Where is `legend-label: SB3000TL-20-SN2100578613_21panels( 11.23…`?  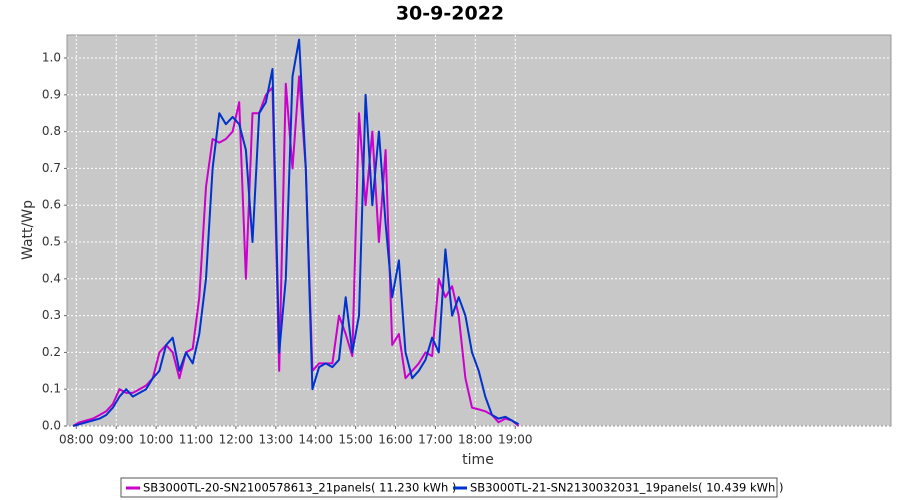 legend-label: SB3000TL-20-SN2100578613_21panels( 11.23… is located at coordinates (299, 488).